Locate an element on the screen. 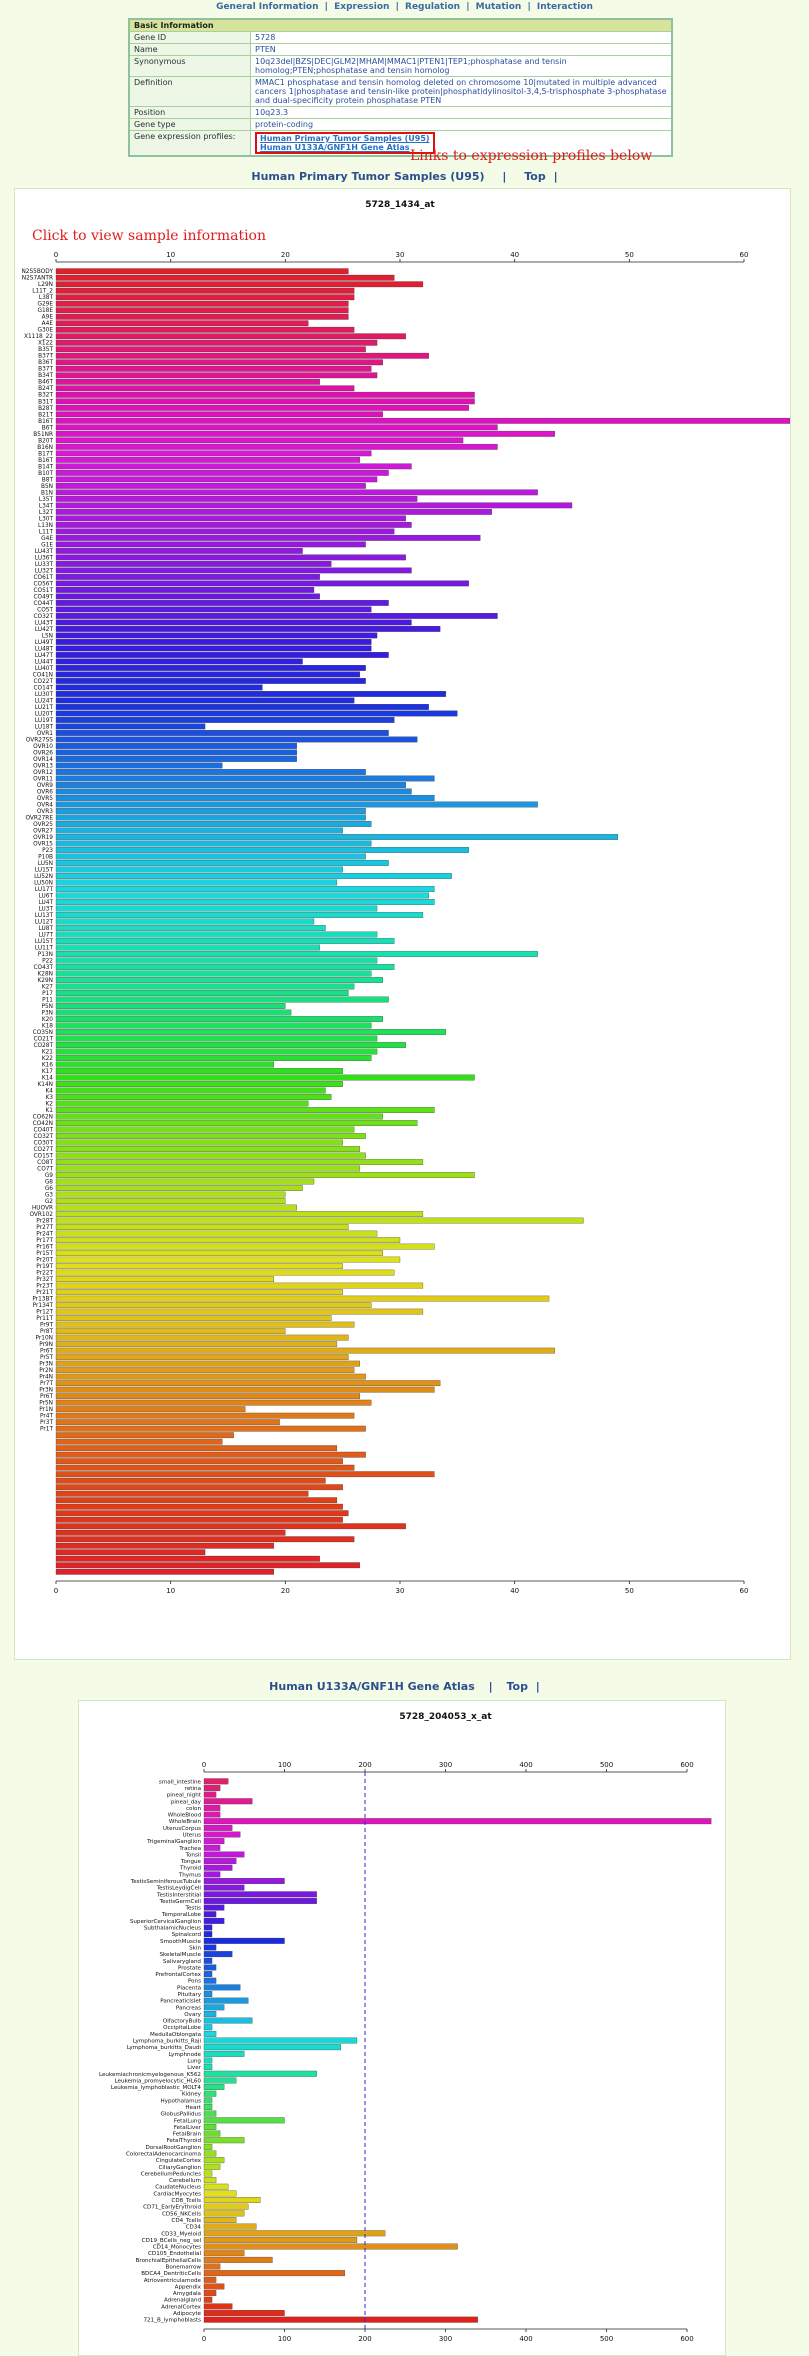 The image size is (809, 2356). category-label: Tonsil is located at coordinates (193, 1855).